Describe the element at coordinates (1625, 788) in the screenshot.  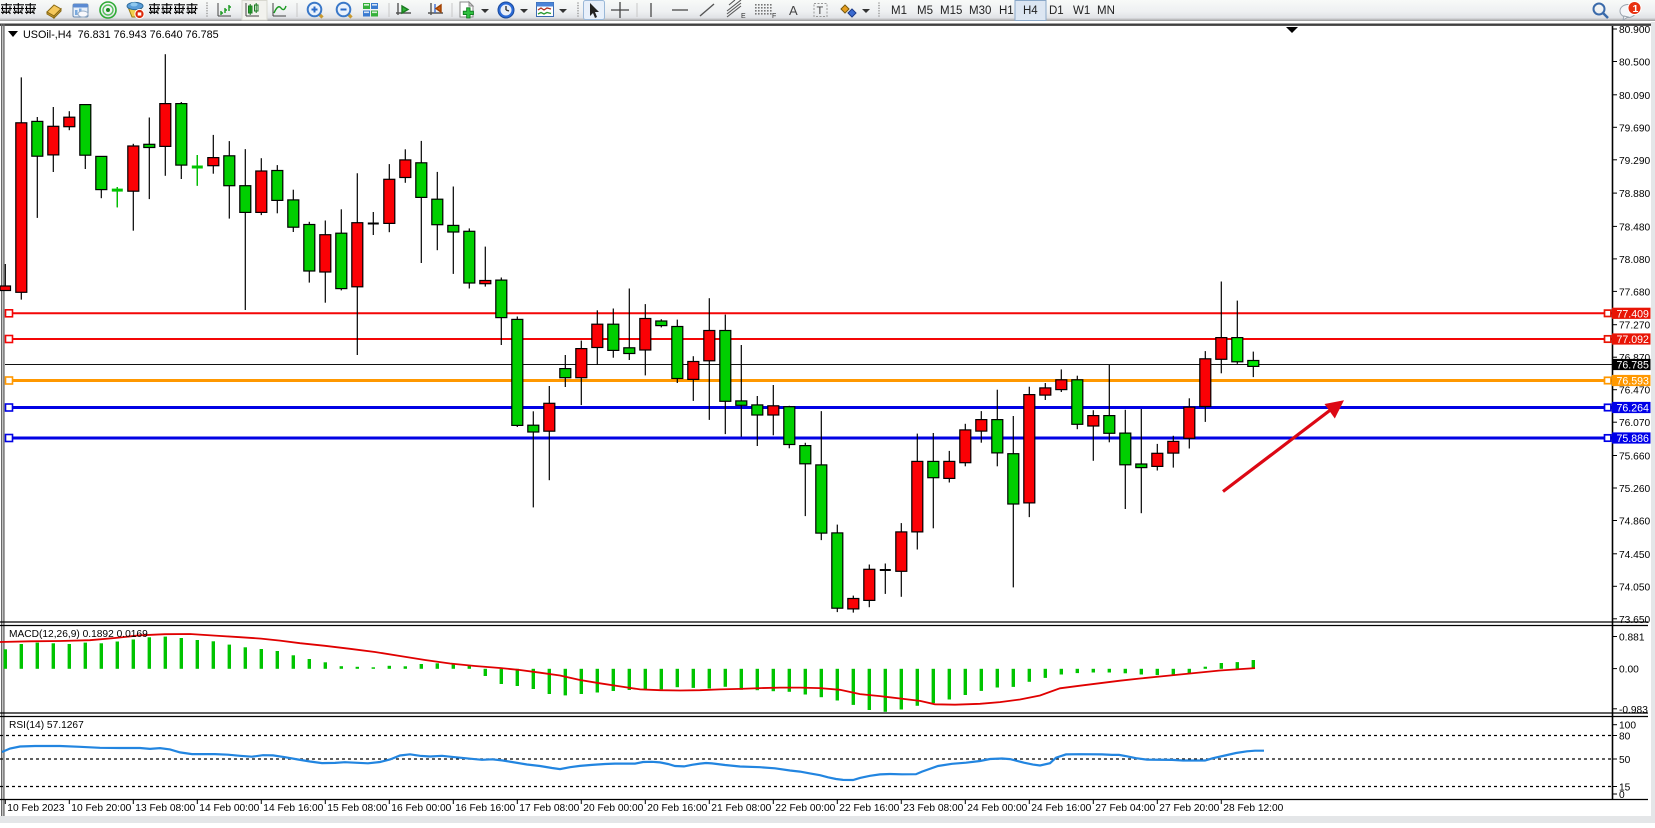
I see `svg-text: 15` at that location.